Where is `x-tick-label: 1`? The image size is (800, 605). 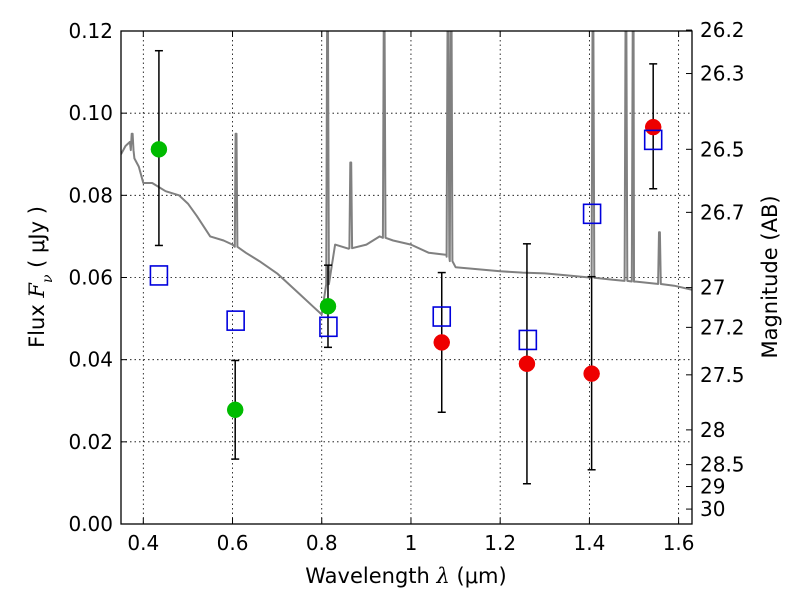 x-tick-label: 1 is located at coordinates (411, 543).